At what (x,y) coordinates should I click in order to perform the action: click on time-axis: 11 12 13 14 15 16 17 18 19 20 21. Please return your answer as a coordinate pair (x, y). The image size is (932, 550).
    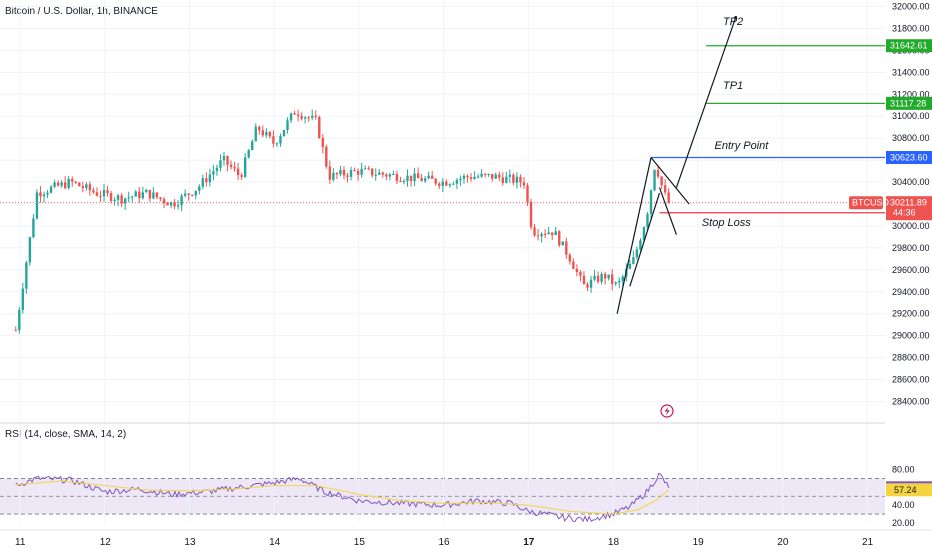
    Looking at the image, I should click on (466, 538).